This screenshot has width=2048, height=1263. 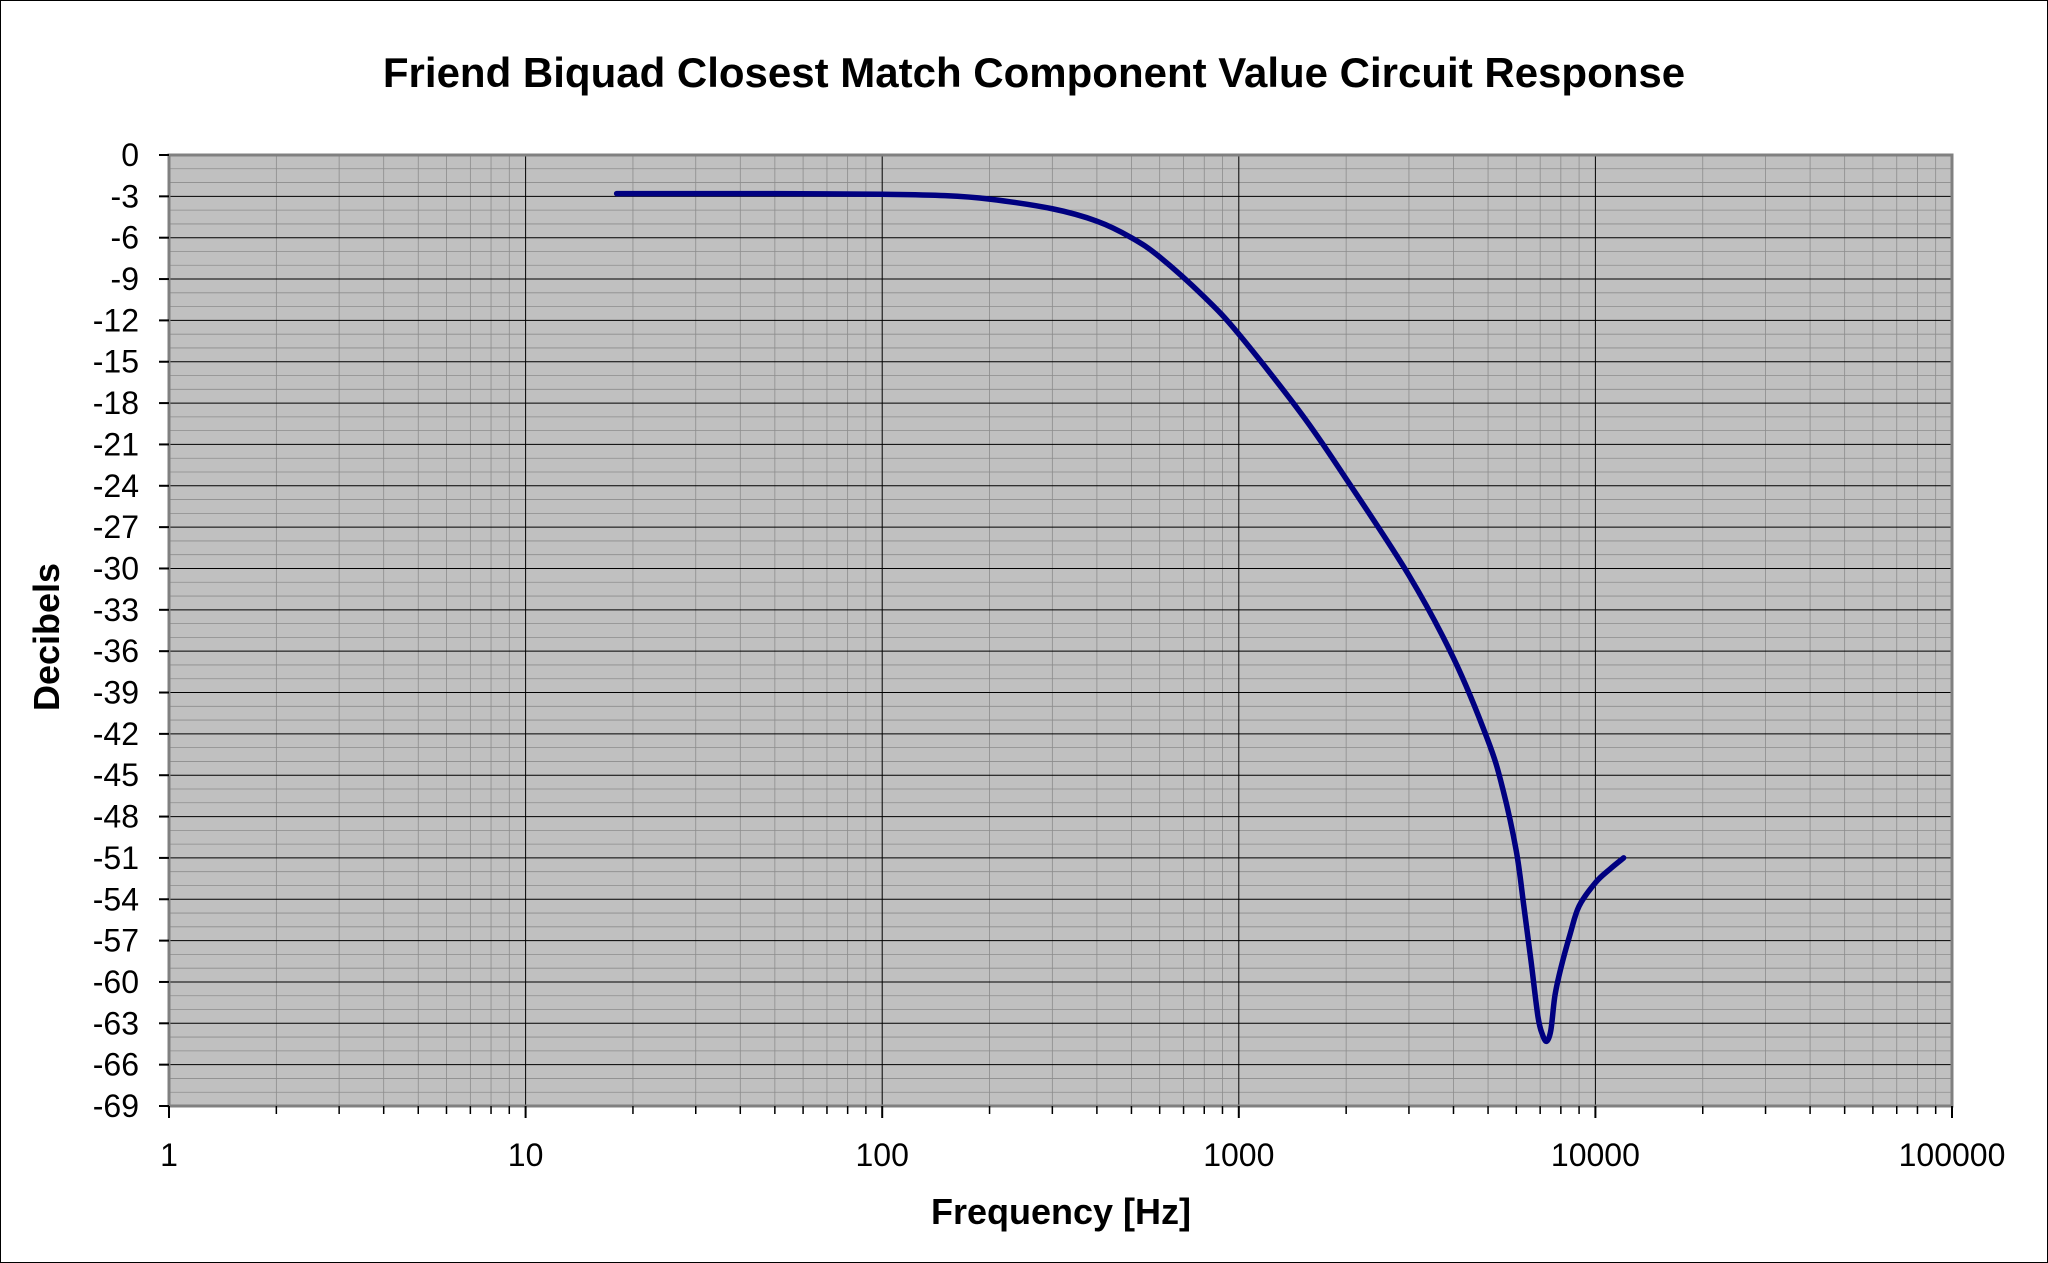 I want to click on y-axis-title: Decibels, so click(x=46, y=637).